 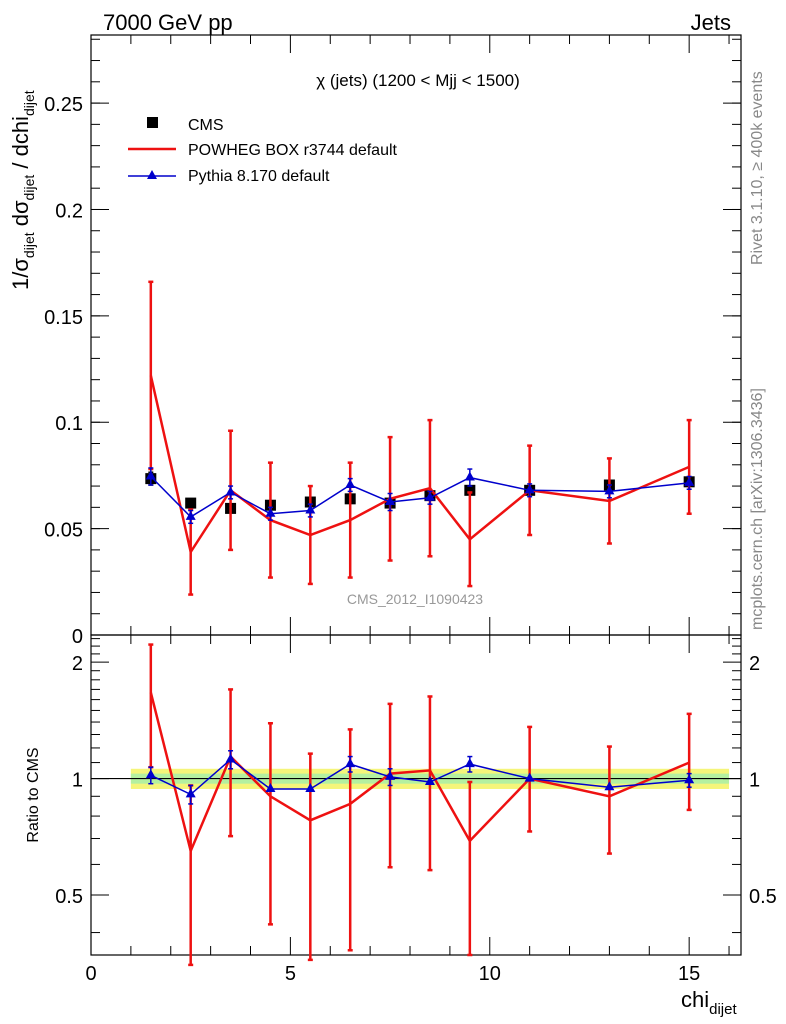 I want to click on ratio-ytick-label-right: 2, so click(x=754, y=664).